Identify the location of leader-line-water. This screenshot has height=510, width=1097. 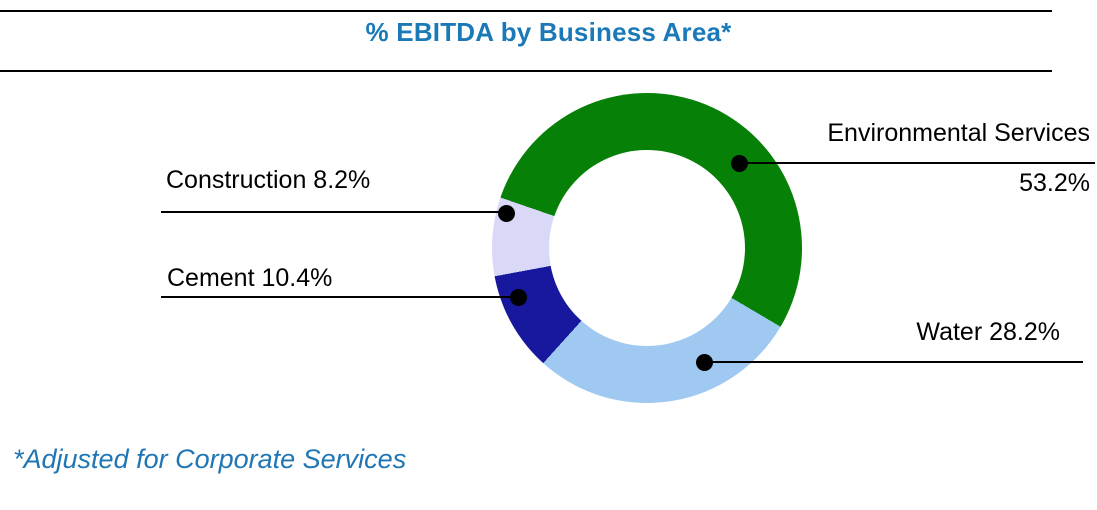
(893, 362).